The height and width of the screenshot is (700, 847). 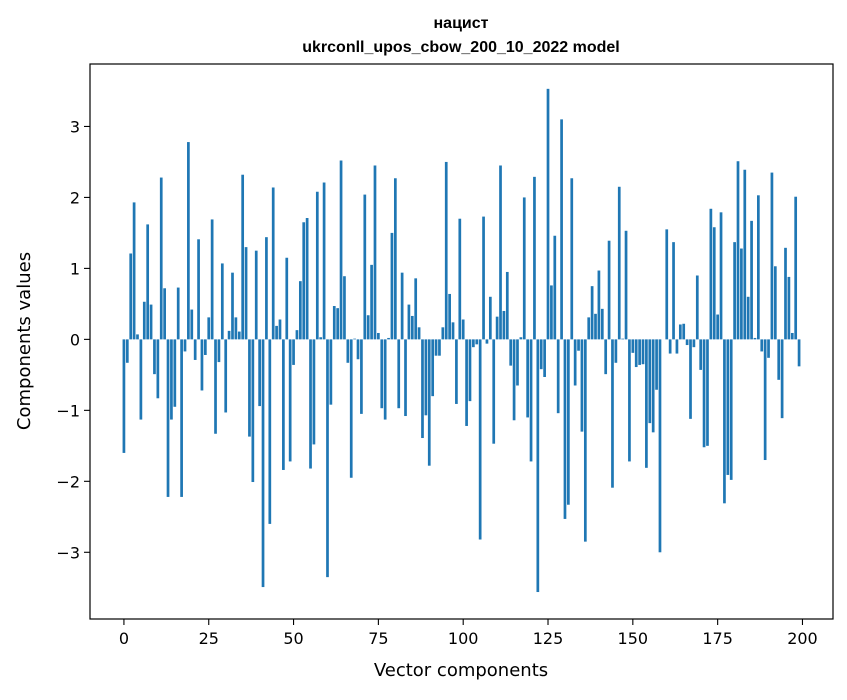 What do you see at coordinates (548, 638) in the screenshot?
I see `x-tick-label: 125` at bounding box center [548, 638].